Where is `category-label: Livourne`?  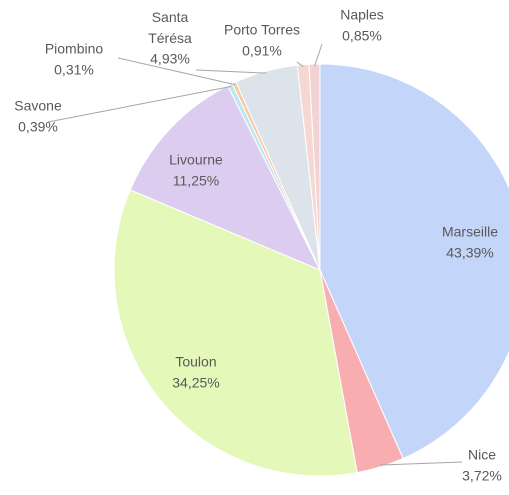 category-label: Livourne is located at coordinates (196, 160).